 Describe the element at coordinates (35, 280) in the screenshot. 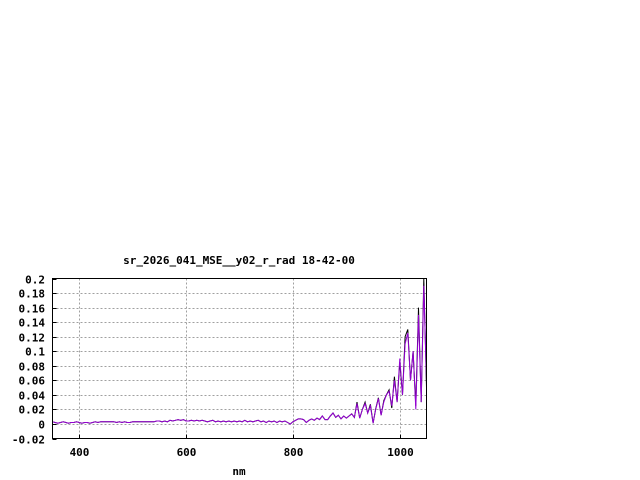

I see `y-tick-label: 0.2` at that location.